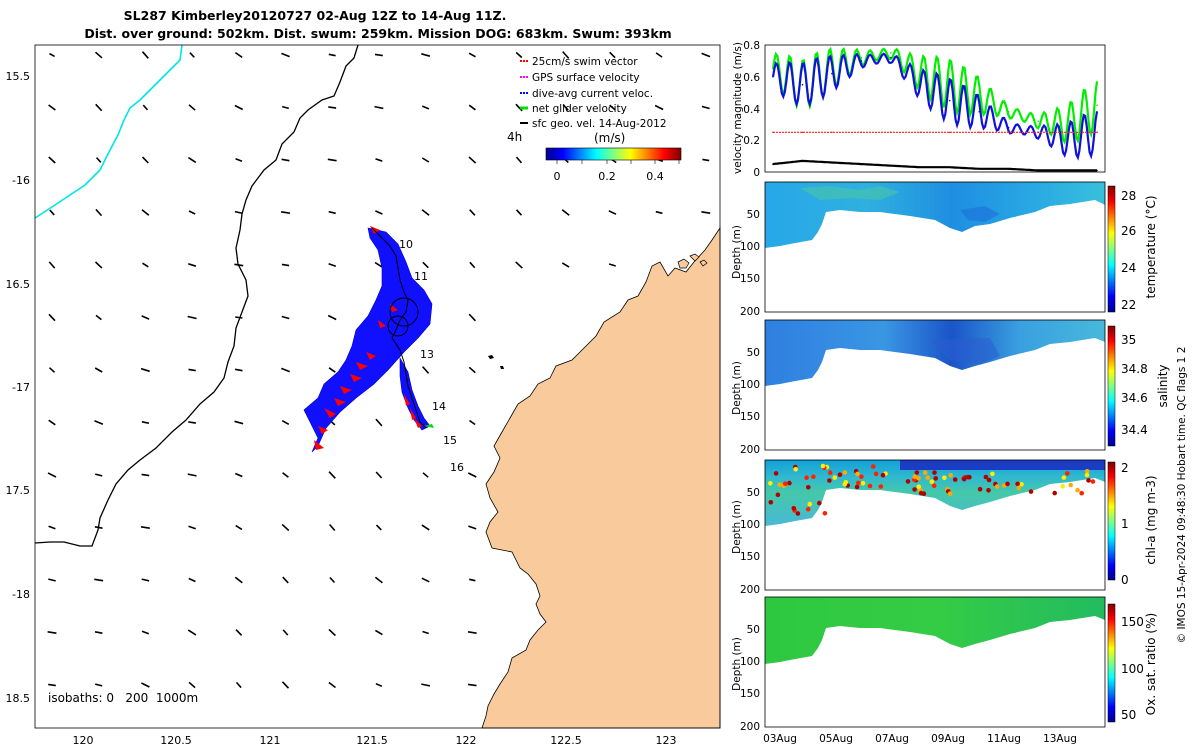 This screenshot has height=750, width=1200. What do you see at coordinates (1128, 196) in the screenshot?
I see `cbar-tick: 28` at bounding box center [1128, 196].